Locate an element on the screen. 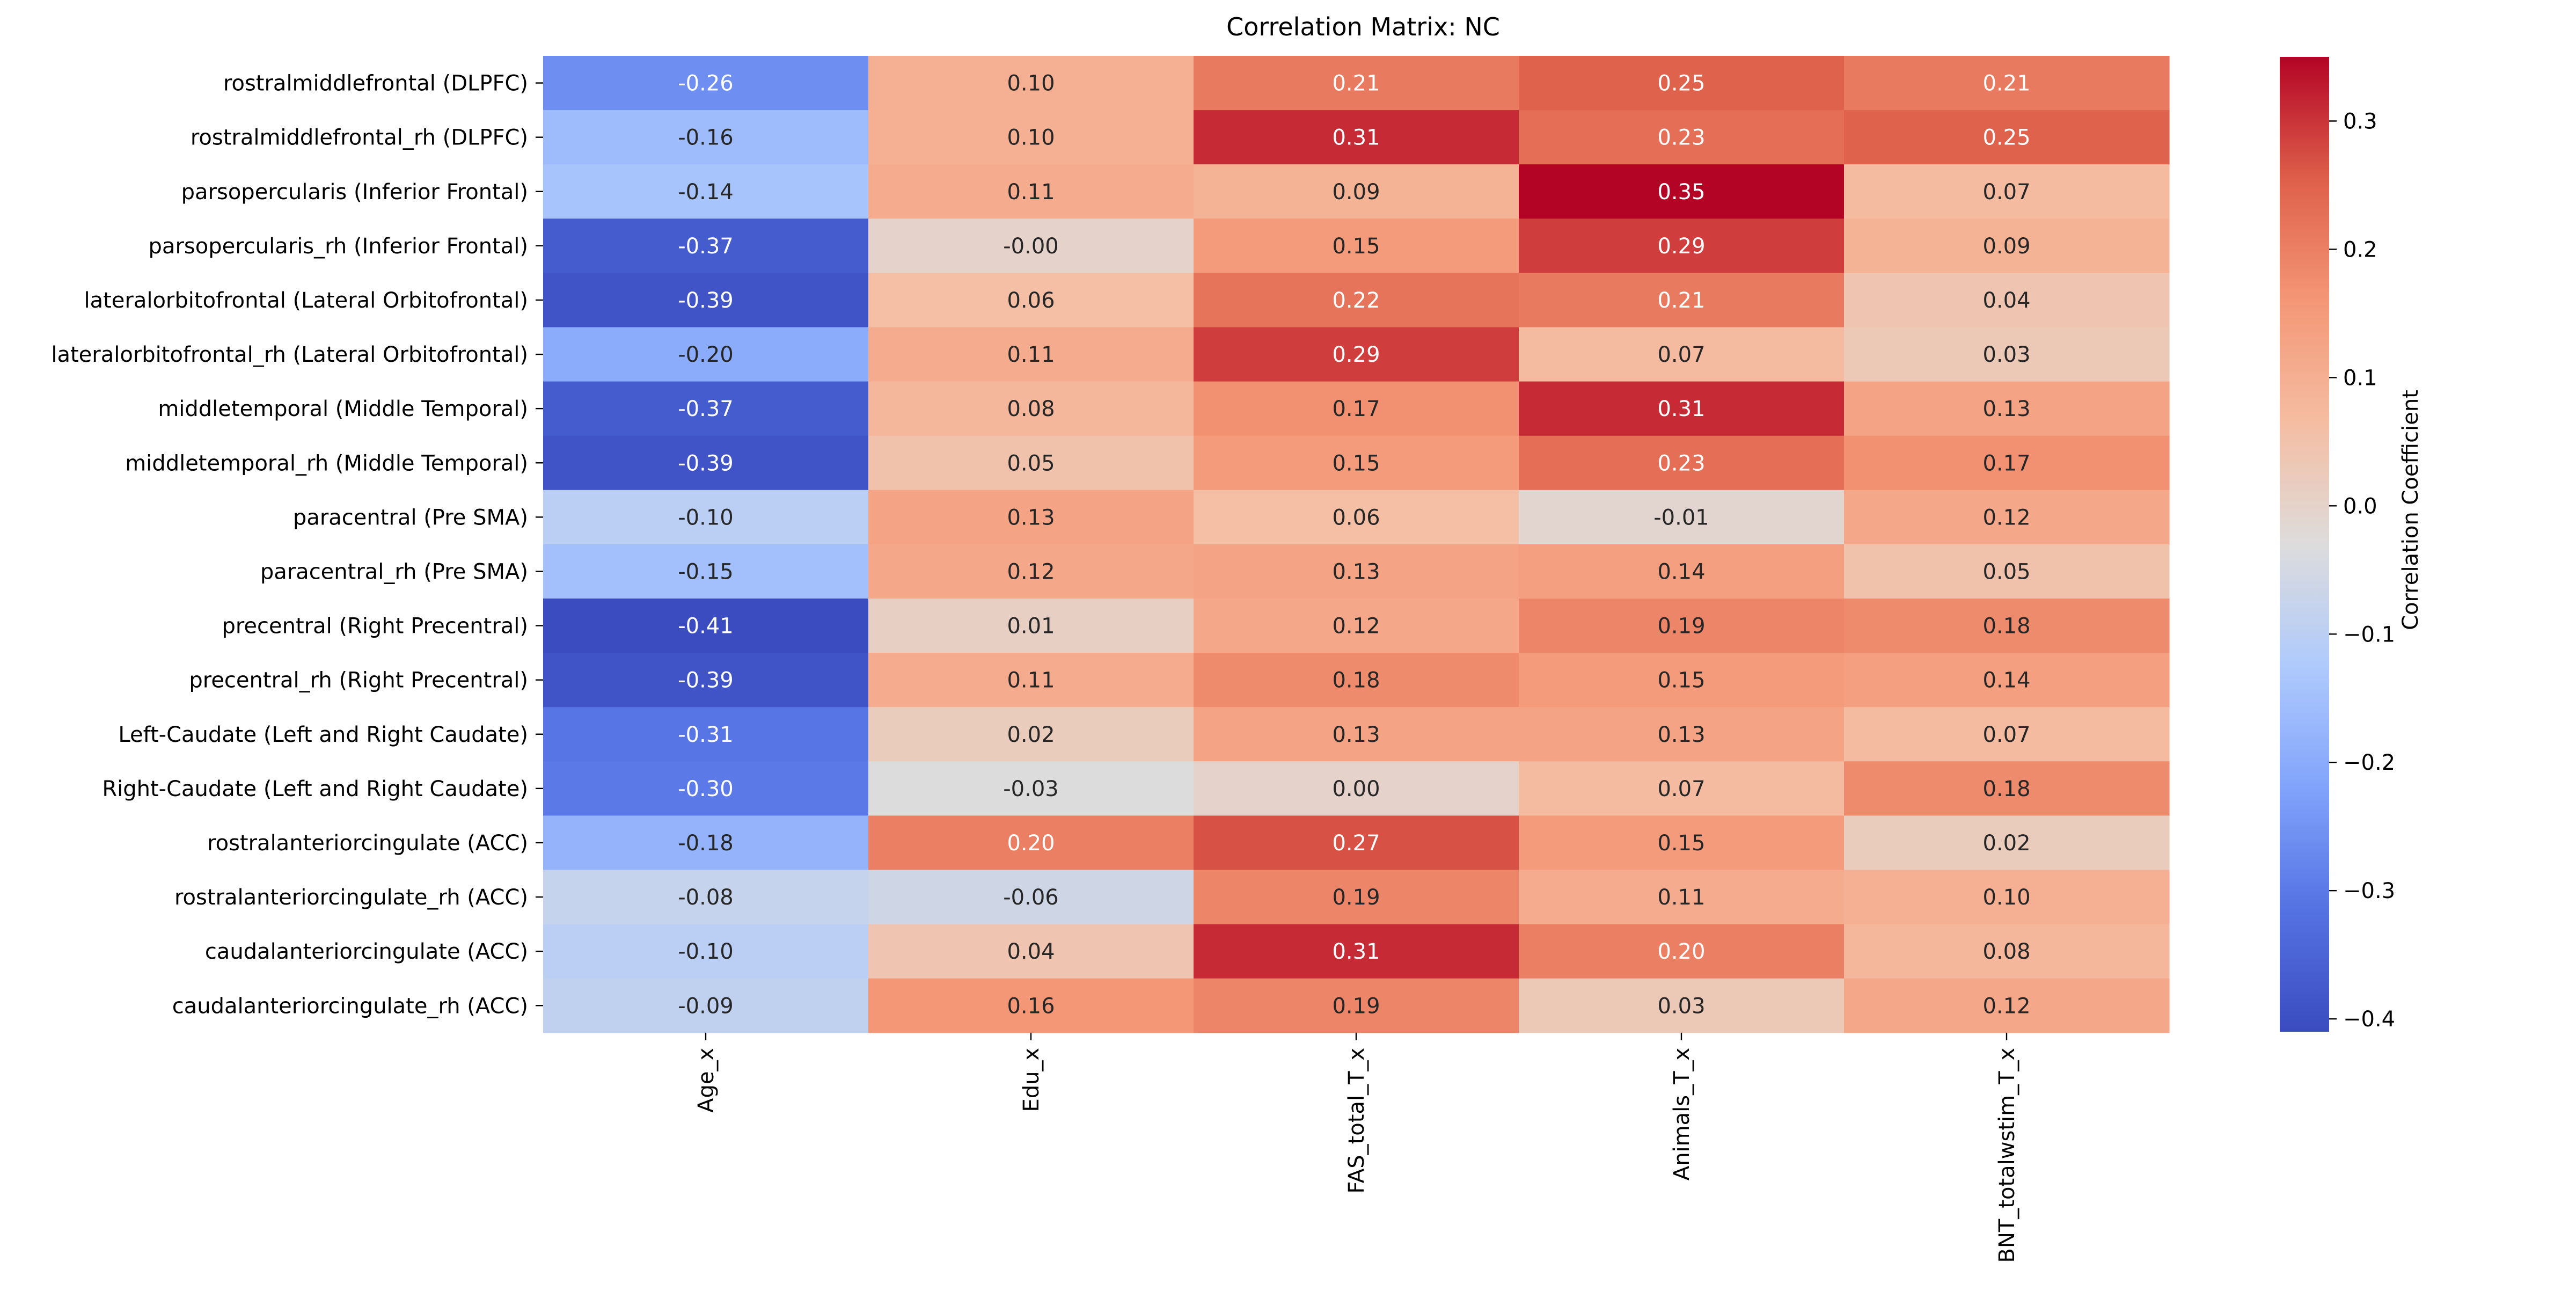 This screenshot has width=2576, height=1291. column-label: BNT_totalwstim_T_x is located at coordinates (2007, 1155).